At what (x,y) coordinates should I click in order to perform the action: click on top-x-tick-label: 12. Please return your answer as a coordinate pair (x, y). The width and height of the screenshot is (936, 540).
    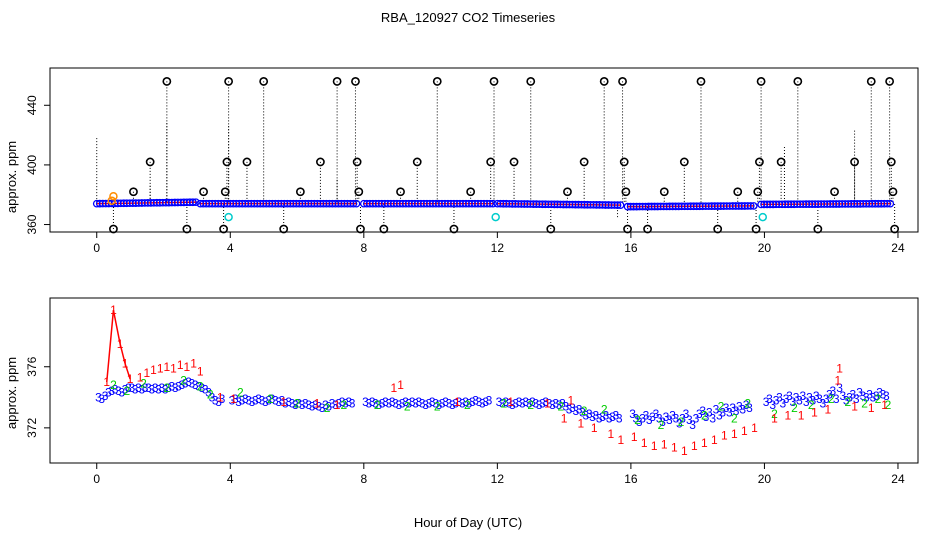
    Looking at the image, I should click on (498, 248).